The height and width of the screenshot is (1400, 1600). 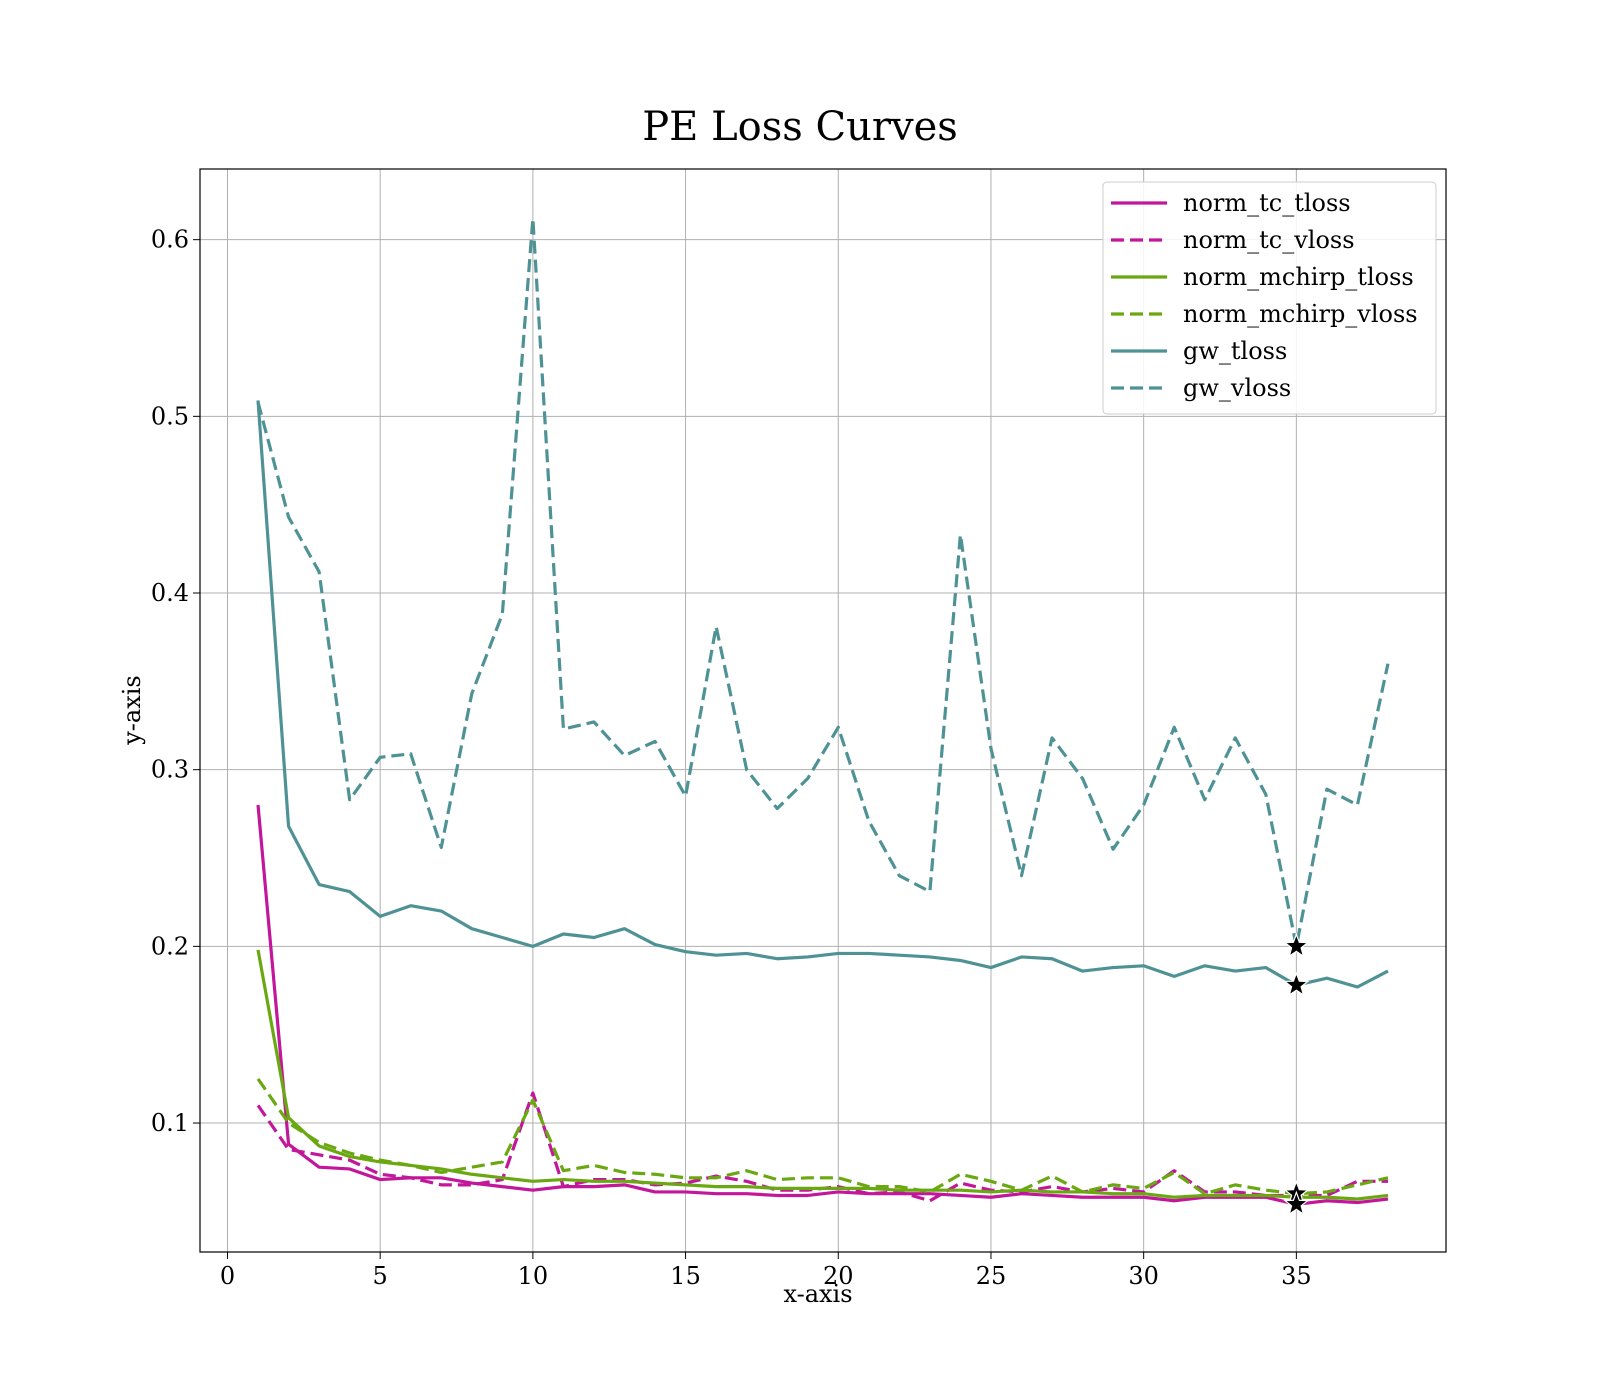 I want to click on chart-title: PE Loss Curves, so click(x=800, y=127).